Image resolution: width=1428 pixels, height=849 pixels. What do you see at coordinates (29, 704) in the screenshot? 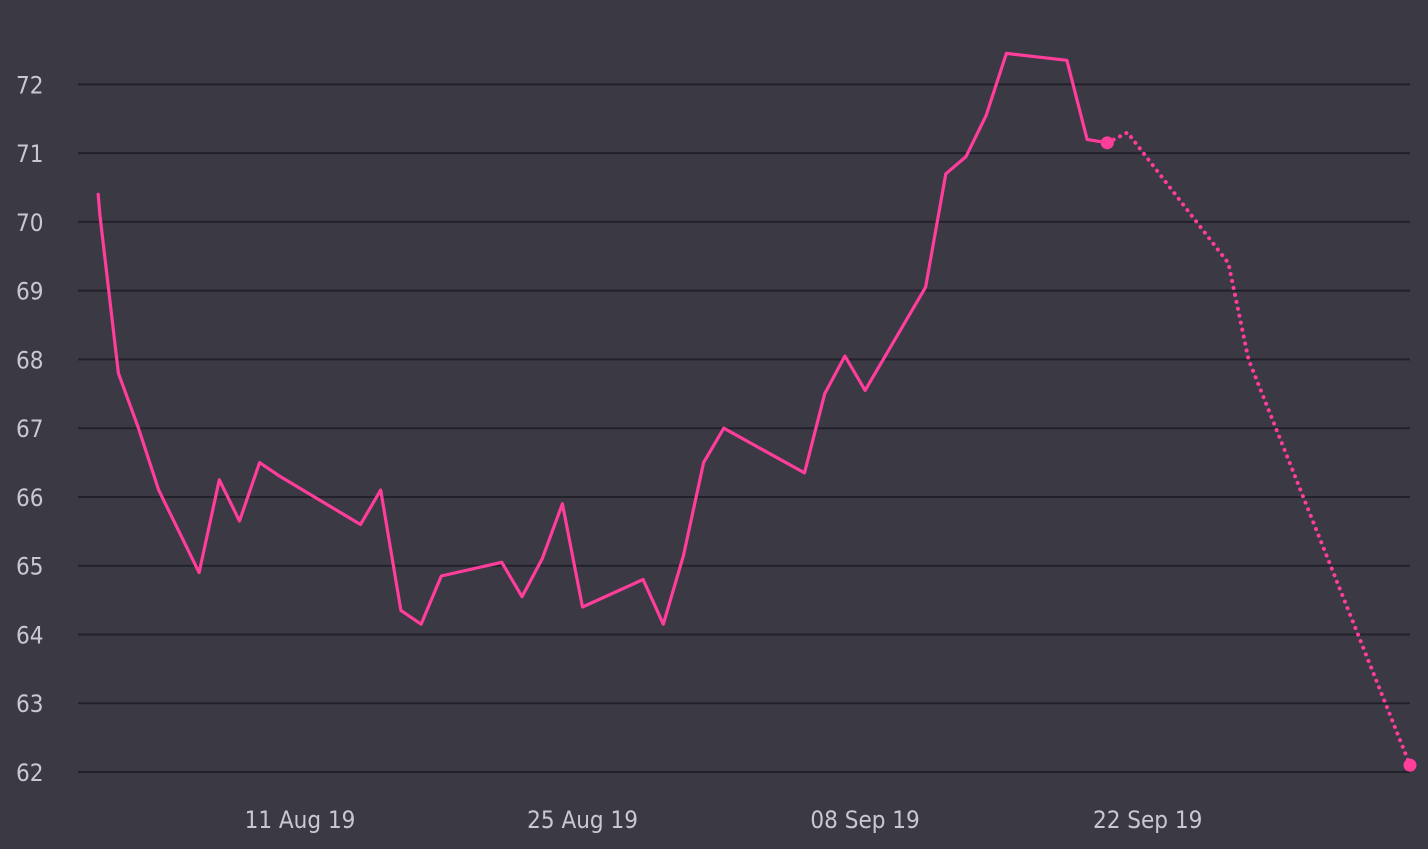
I see `y-tick-label: 63` at bounding box center [29, 704].